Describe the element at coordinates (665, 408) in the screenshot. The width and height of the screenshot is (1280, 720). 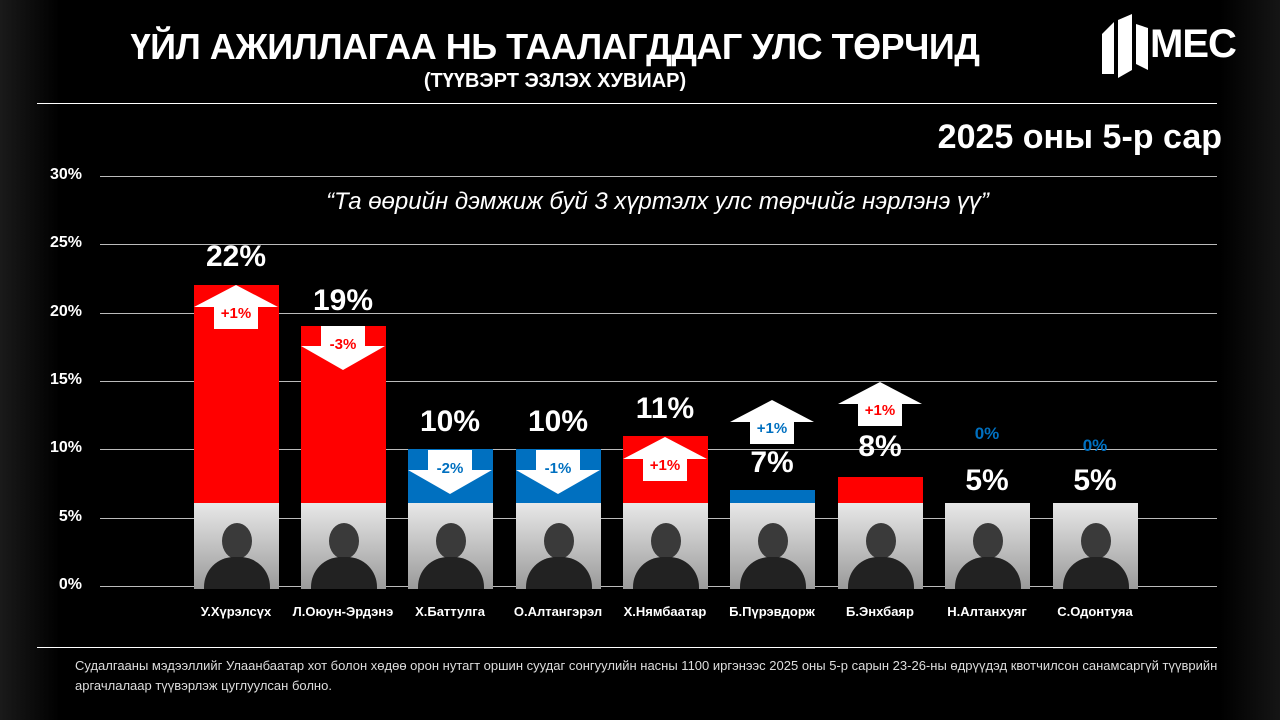
I see `value-label: 11%` at that location.